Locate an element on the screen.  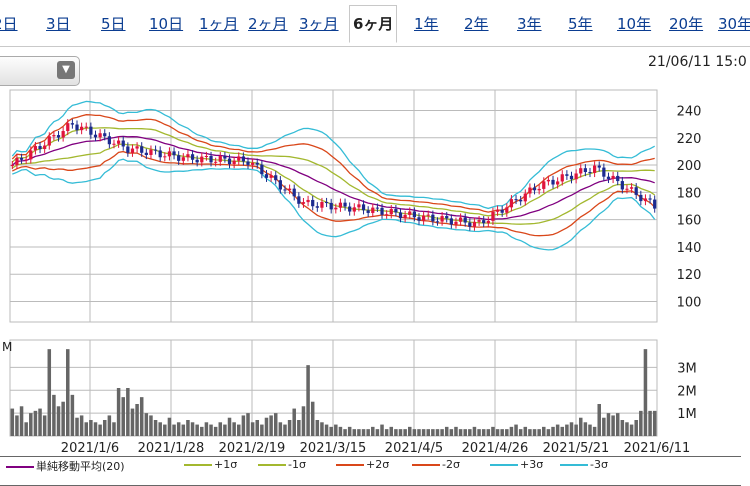
tab-10y: 10年 is located at coordinates (634, 24).